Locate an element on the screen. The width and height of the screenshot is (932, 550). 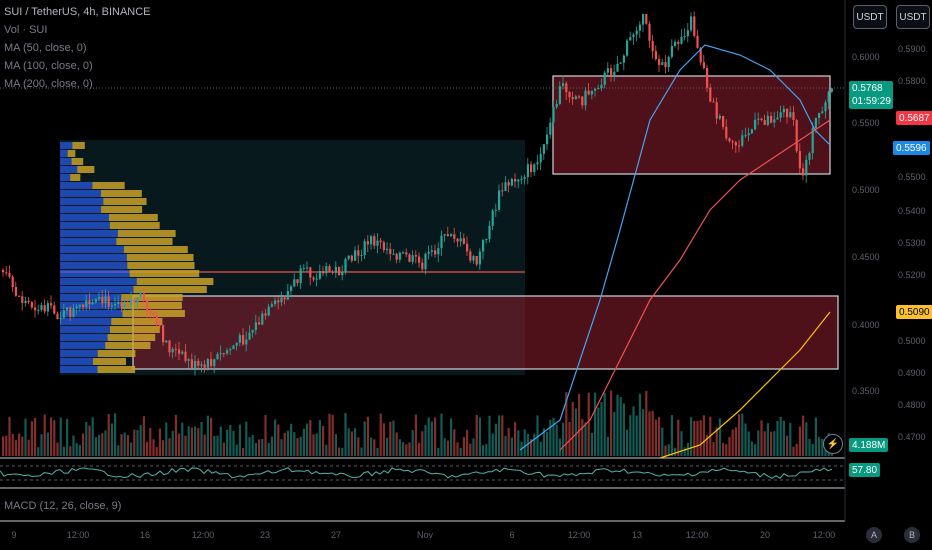
price-tick: 0.6000 is located at coordinates (866, 57).